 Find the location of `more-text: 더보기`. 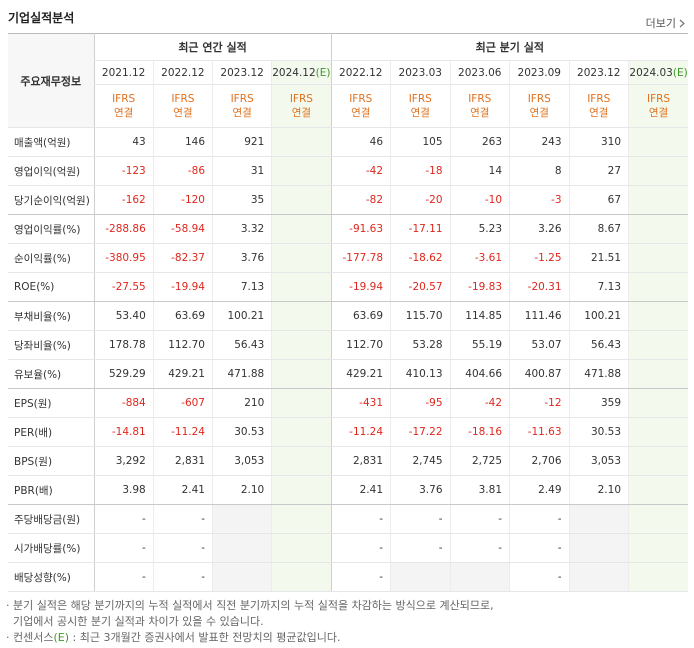

more-text: 더보기 is located at coordinates (660, 23).